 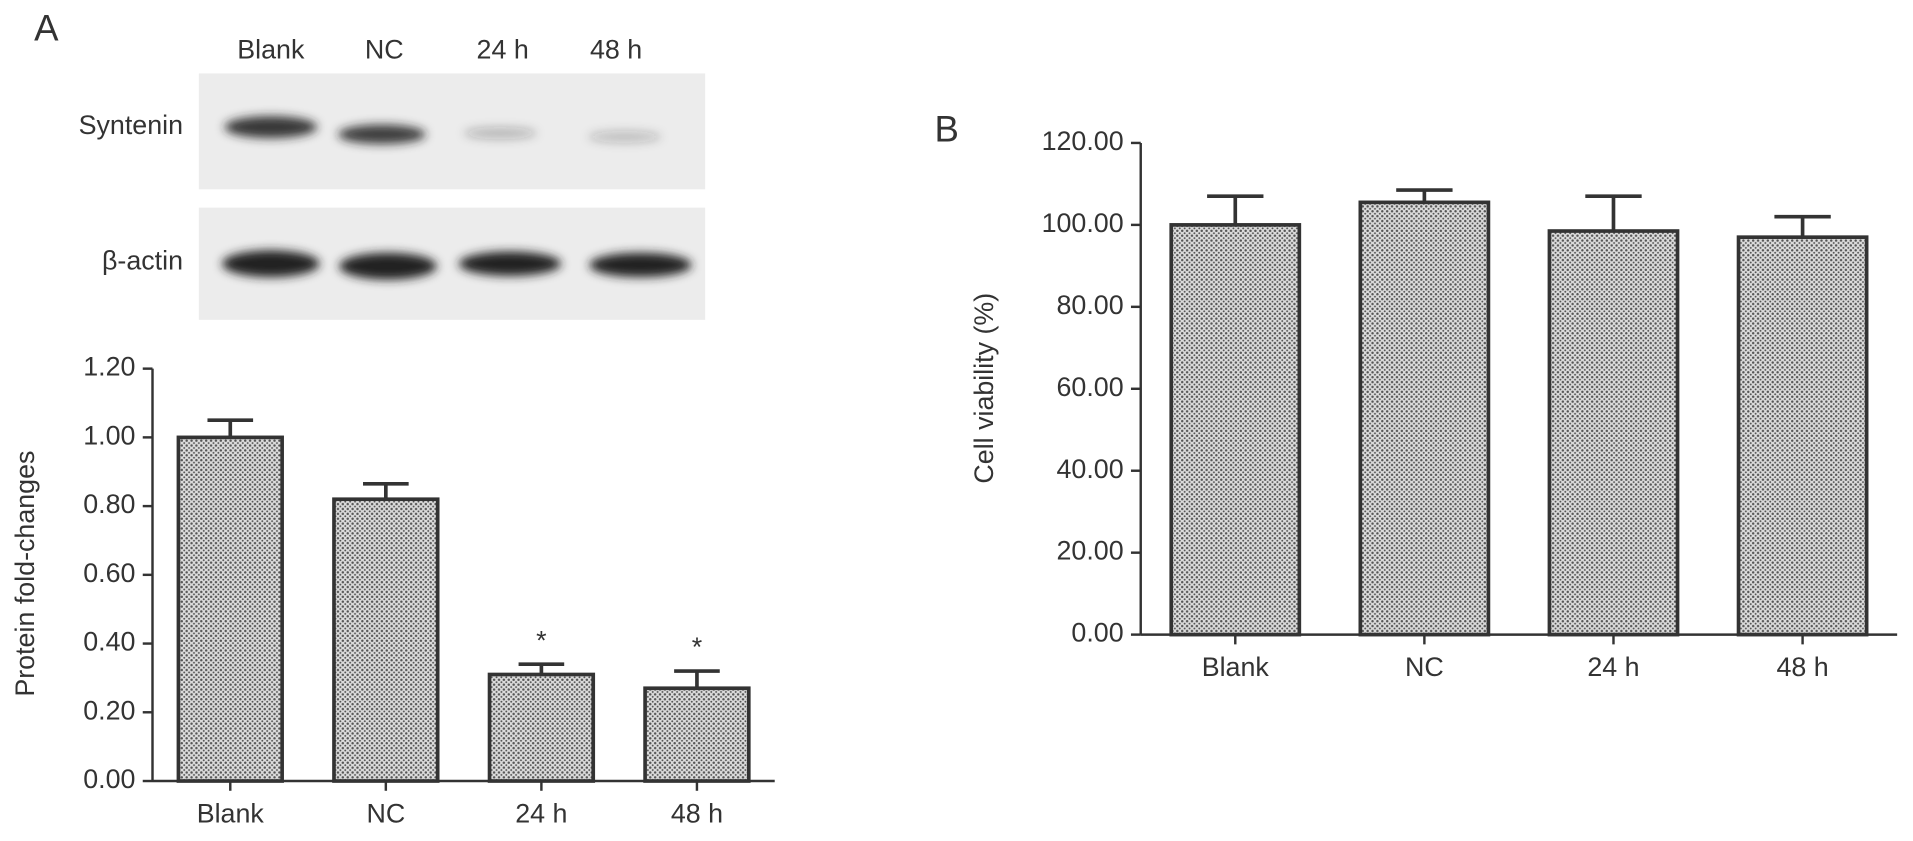 What do you see at coordinates (46, 27) in the screenshot?
I see `panel-label: A` at bounding box center [46, 27].